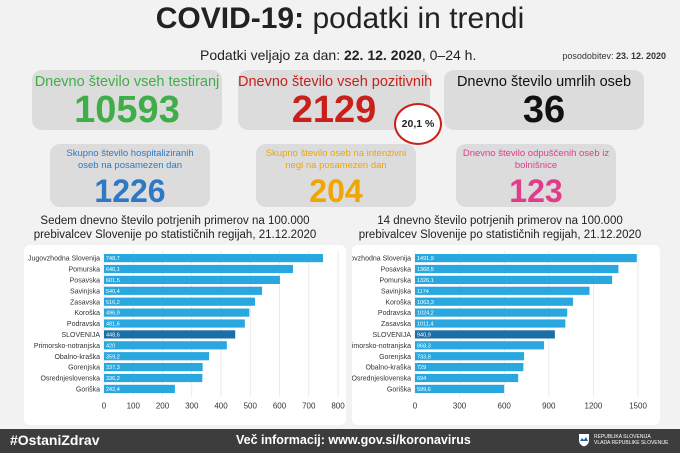 The width and height of the screenshot is (680, 453). I want to click on updated-date: 23. 12. 2020, so click(640, 56).